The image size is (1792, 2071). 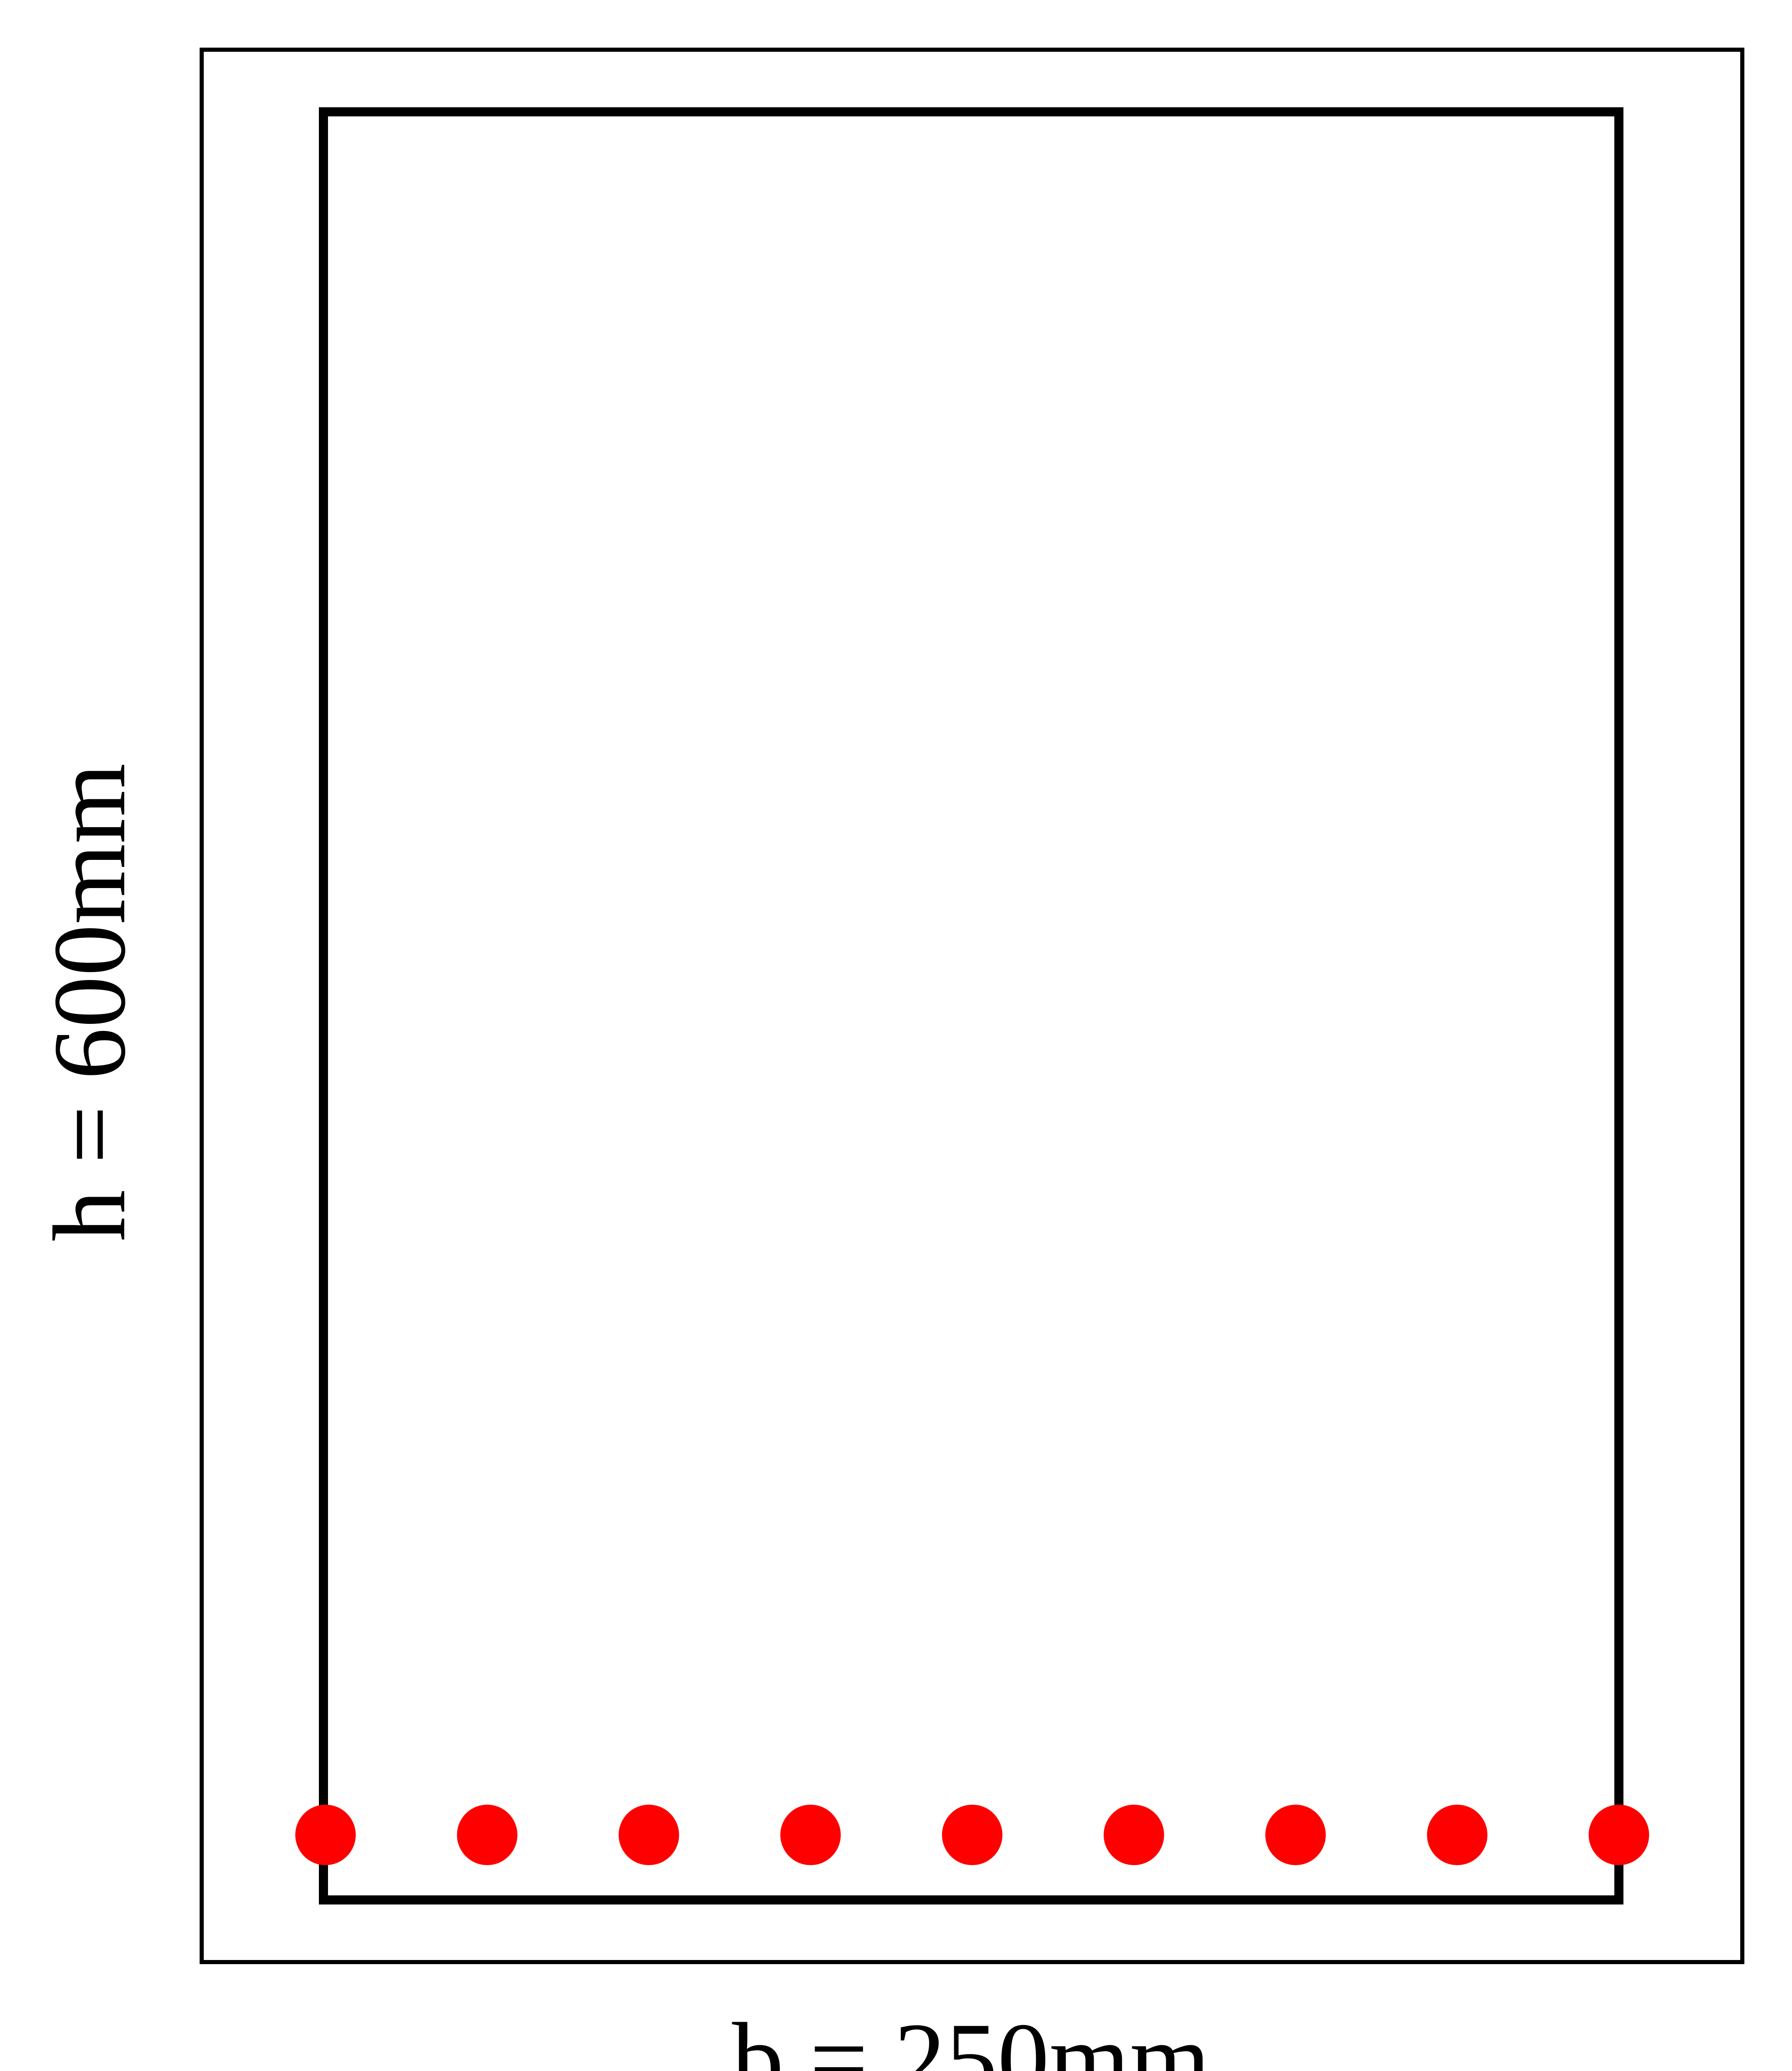 I want to click on height-dimension-label: h = 600mm, so click(x=89, y=1003).